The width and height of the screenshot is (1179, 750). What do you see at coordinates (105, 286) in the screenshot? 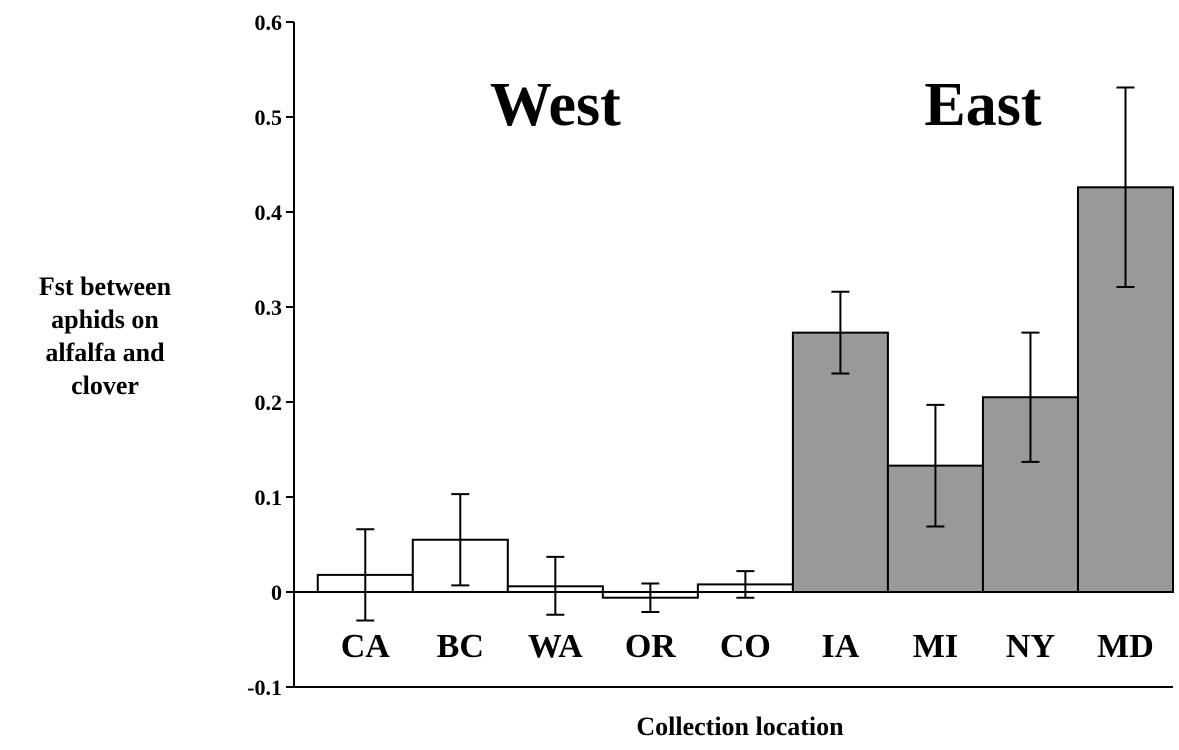
I see `y-axis-label-line-1: Fst between` at bounding box center [105, 286].